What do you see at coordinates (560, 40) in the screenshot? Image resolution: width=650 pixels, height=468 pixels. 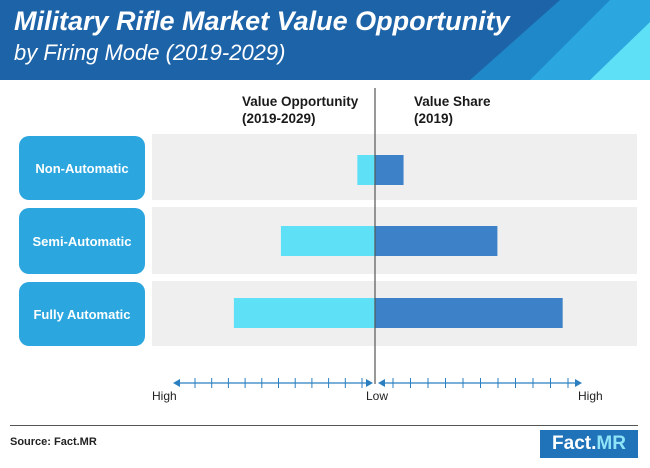 I see `header-decoration` at bounding box center [560, 40].